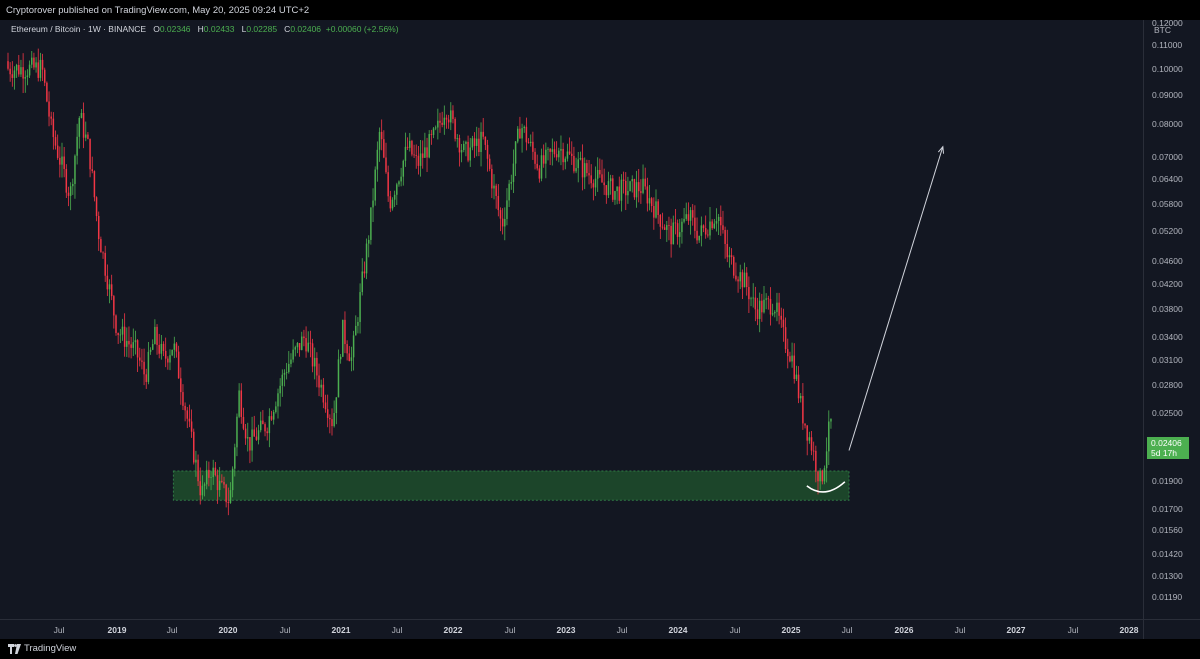  Describe the element at coordinates (287, 29) in the screenshot. I see `close-label: C` at that location.